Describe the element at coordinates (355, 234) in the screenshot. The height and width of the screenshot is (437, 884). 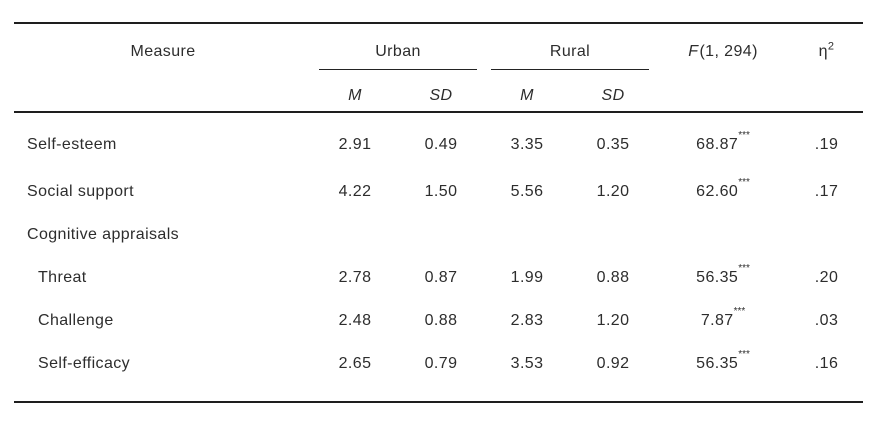
I see `urban-mean-cell` at that location.